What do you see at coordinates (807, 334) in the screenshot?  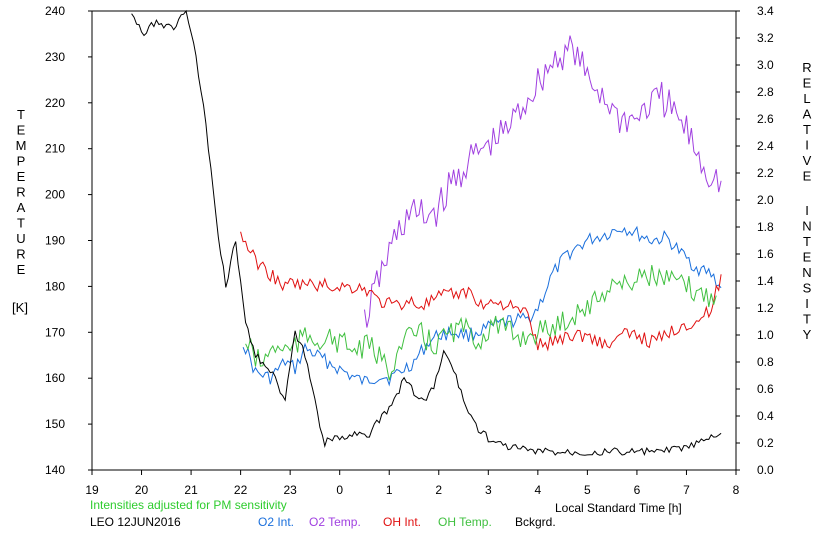 I see `right-axis-letter: Y` at bounding box center [807, 334].